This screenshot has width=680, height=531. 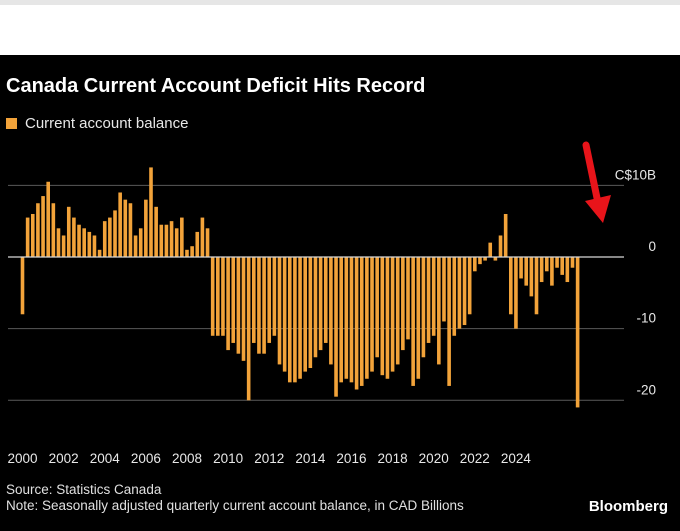 I want to click on legend: Current account balance, so click(x=97, y=123).